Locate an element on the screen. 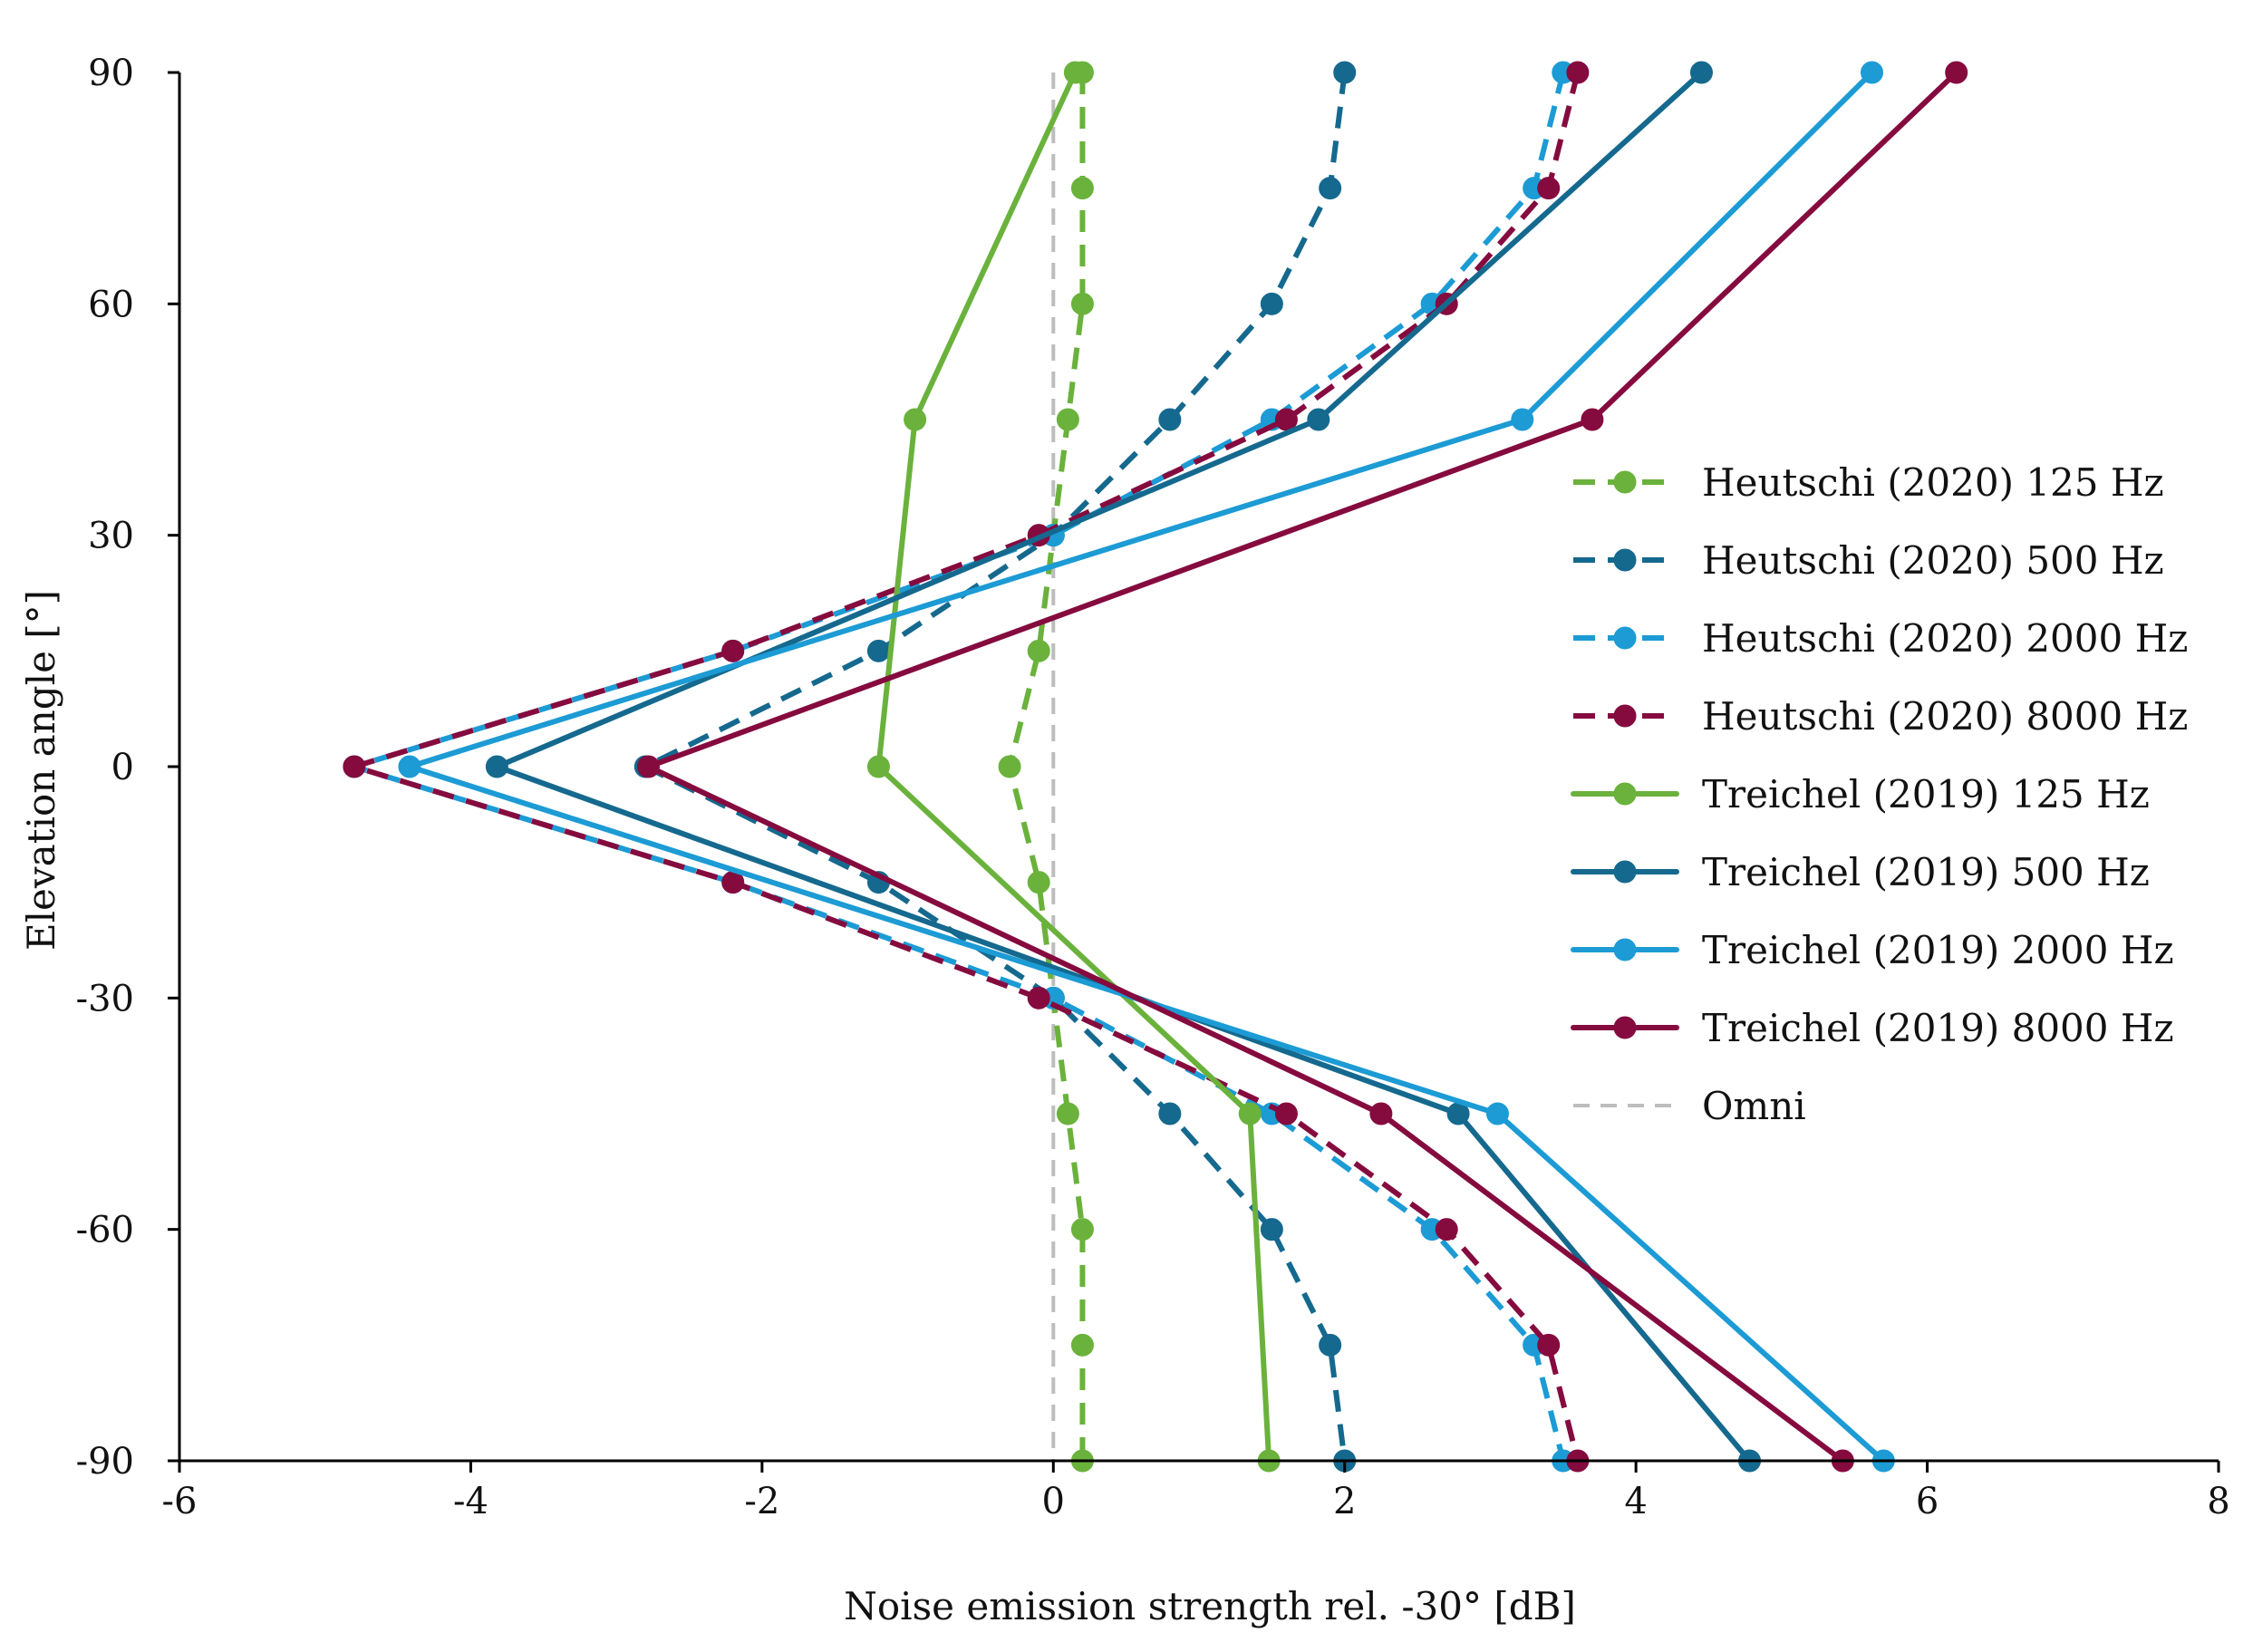 The height and width of the screenshot is (1652, 2253). legend-marker-treichel-2019-2000-hz is located at coordinates (1625, 949).